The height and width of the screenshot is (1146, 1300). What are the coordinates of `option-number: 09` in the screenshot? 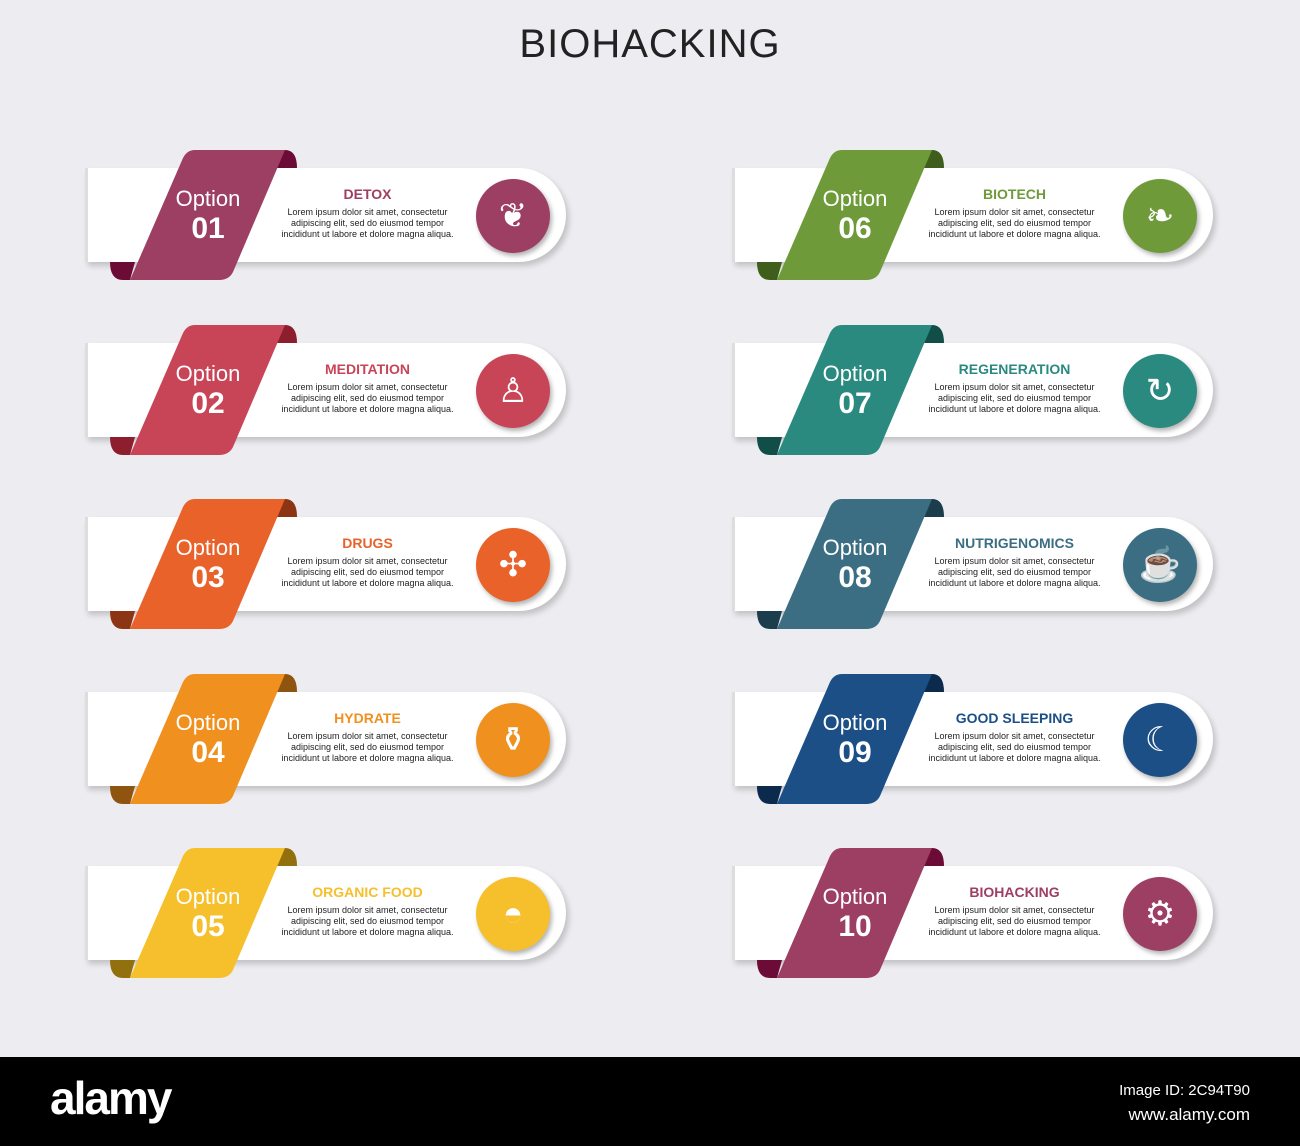 It's located at (855, 752).